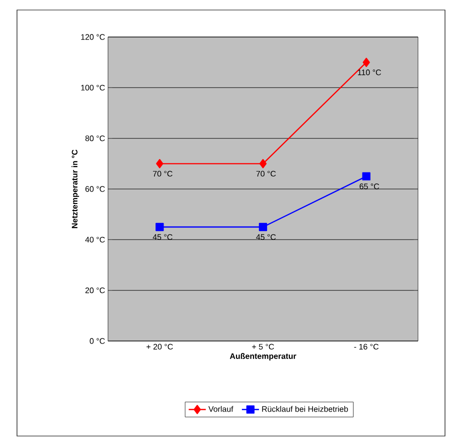  Describe the element at coordinates (97, 341) in the screenshot. I see `y-tick-label: 0 °C` at that location.